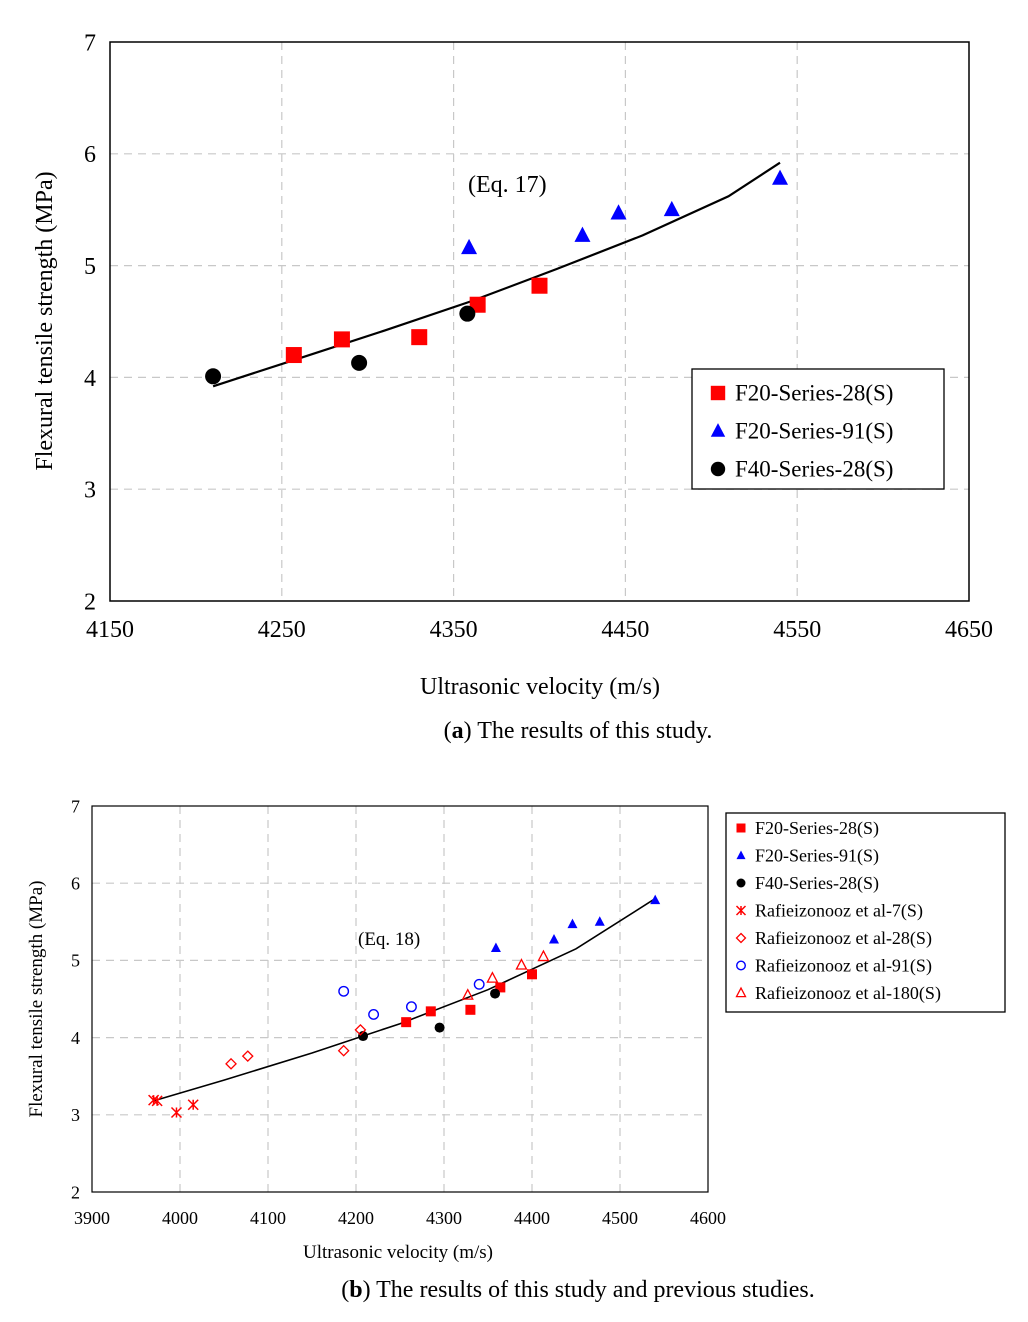 This screenshot has width=1028, height=1322. I want to click on chart-a-caption-text: ) The results of this study., so click(588, 731).